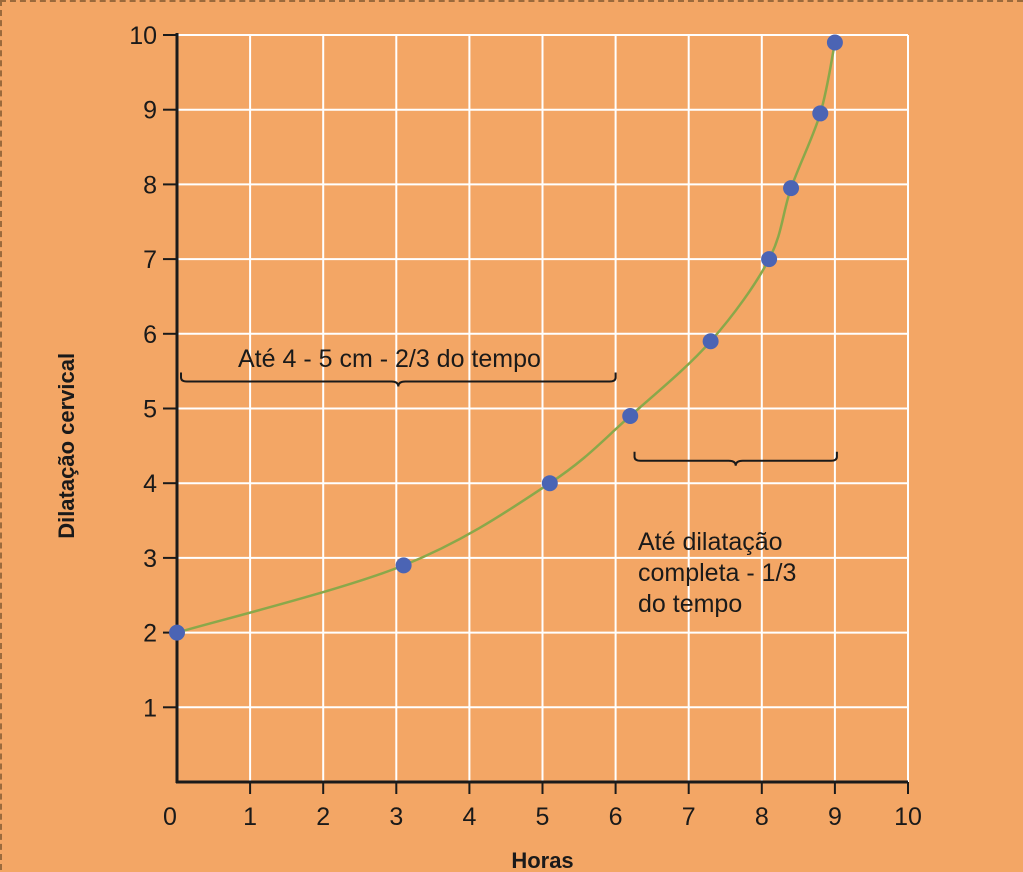 The height and width of the screenshot is (872, 1023). What do you see at coordinates (250, 817) in the screenshot?
I see `x-tick-label: 1` at bounding box center [250, 817].